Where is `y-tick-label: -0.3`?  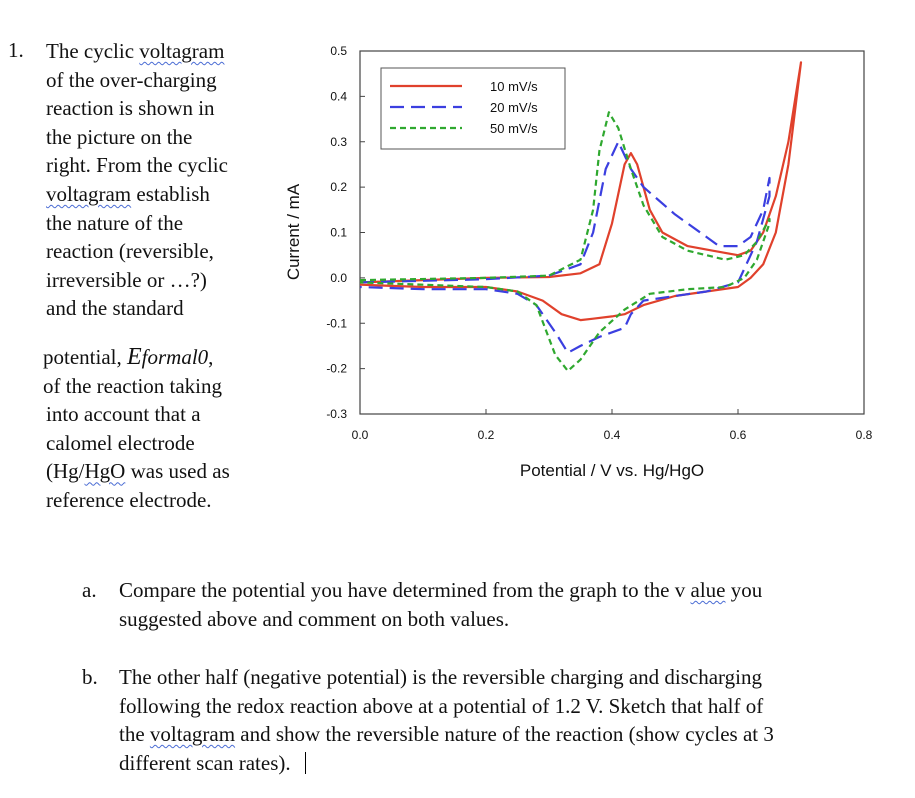 y-tick-label: -0.3 is located at coordinates (336, 414).